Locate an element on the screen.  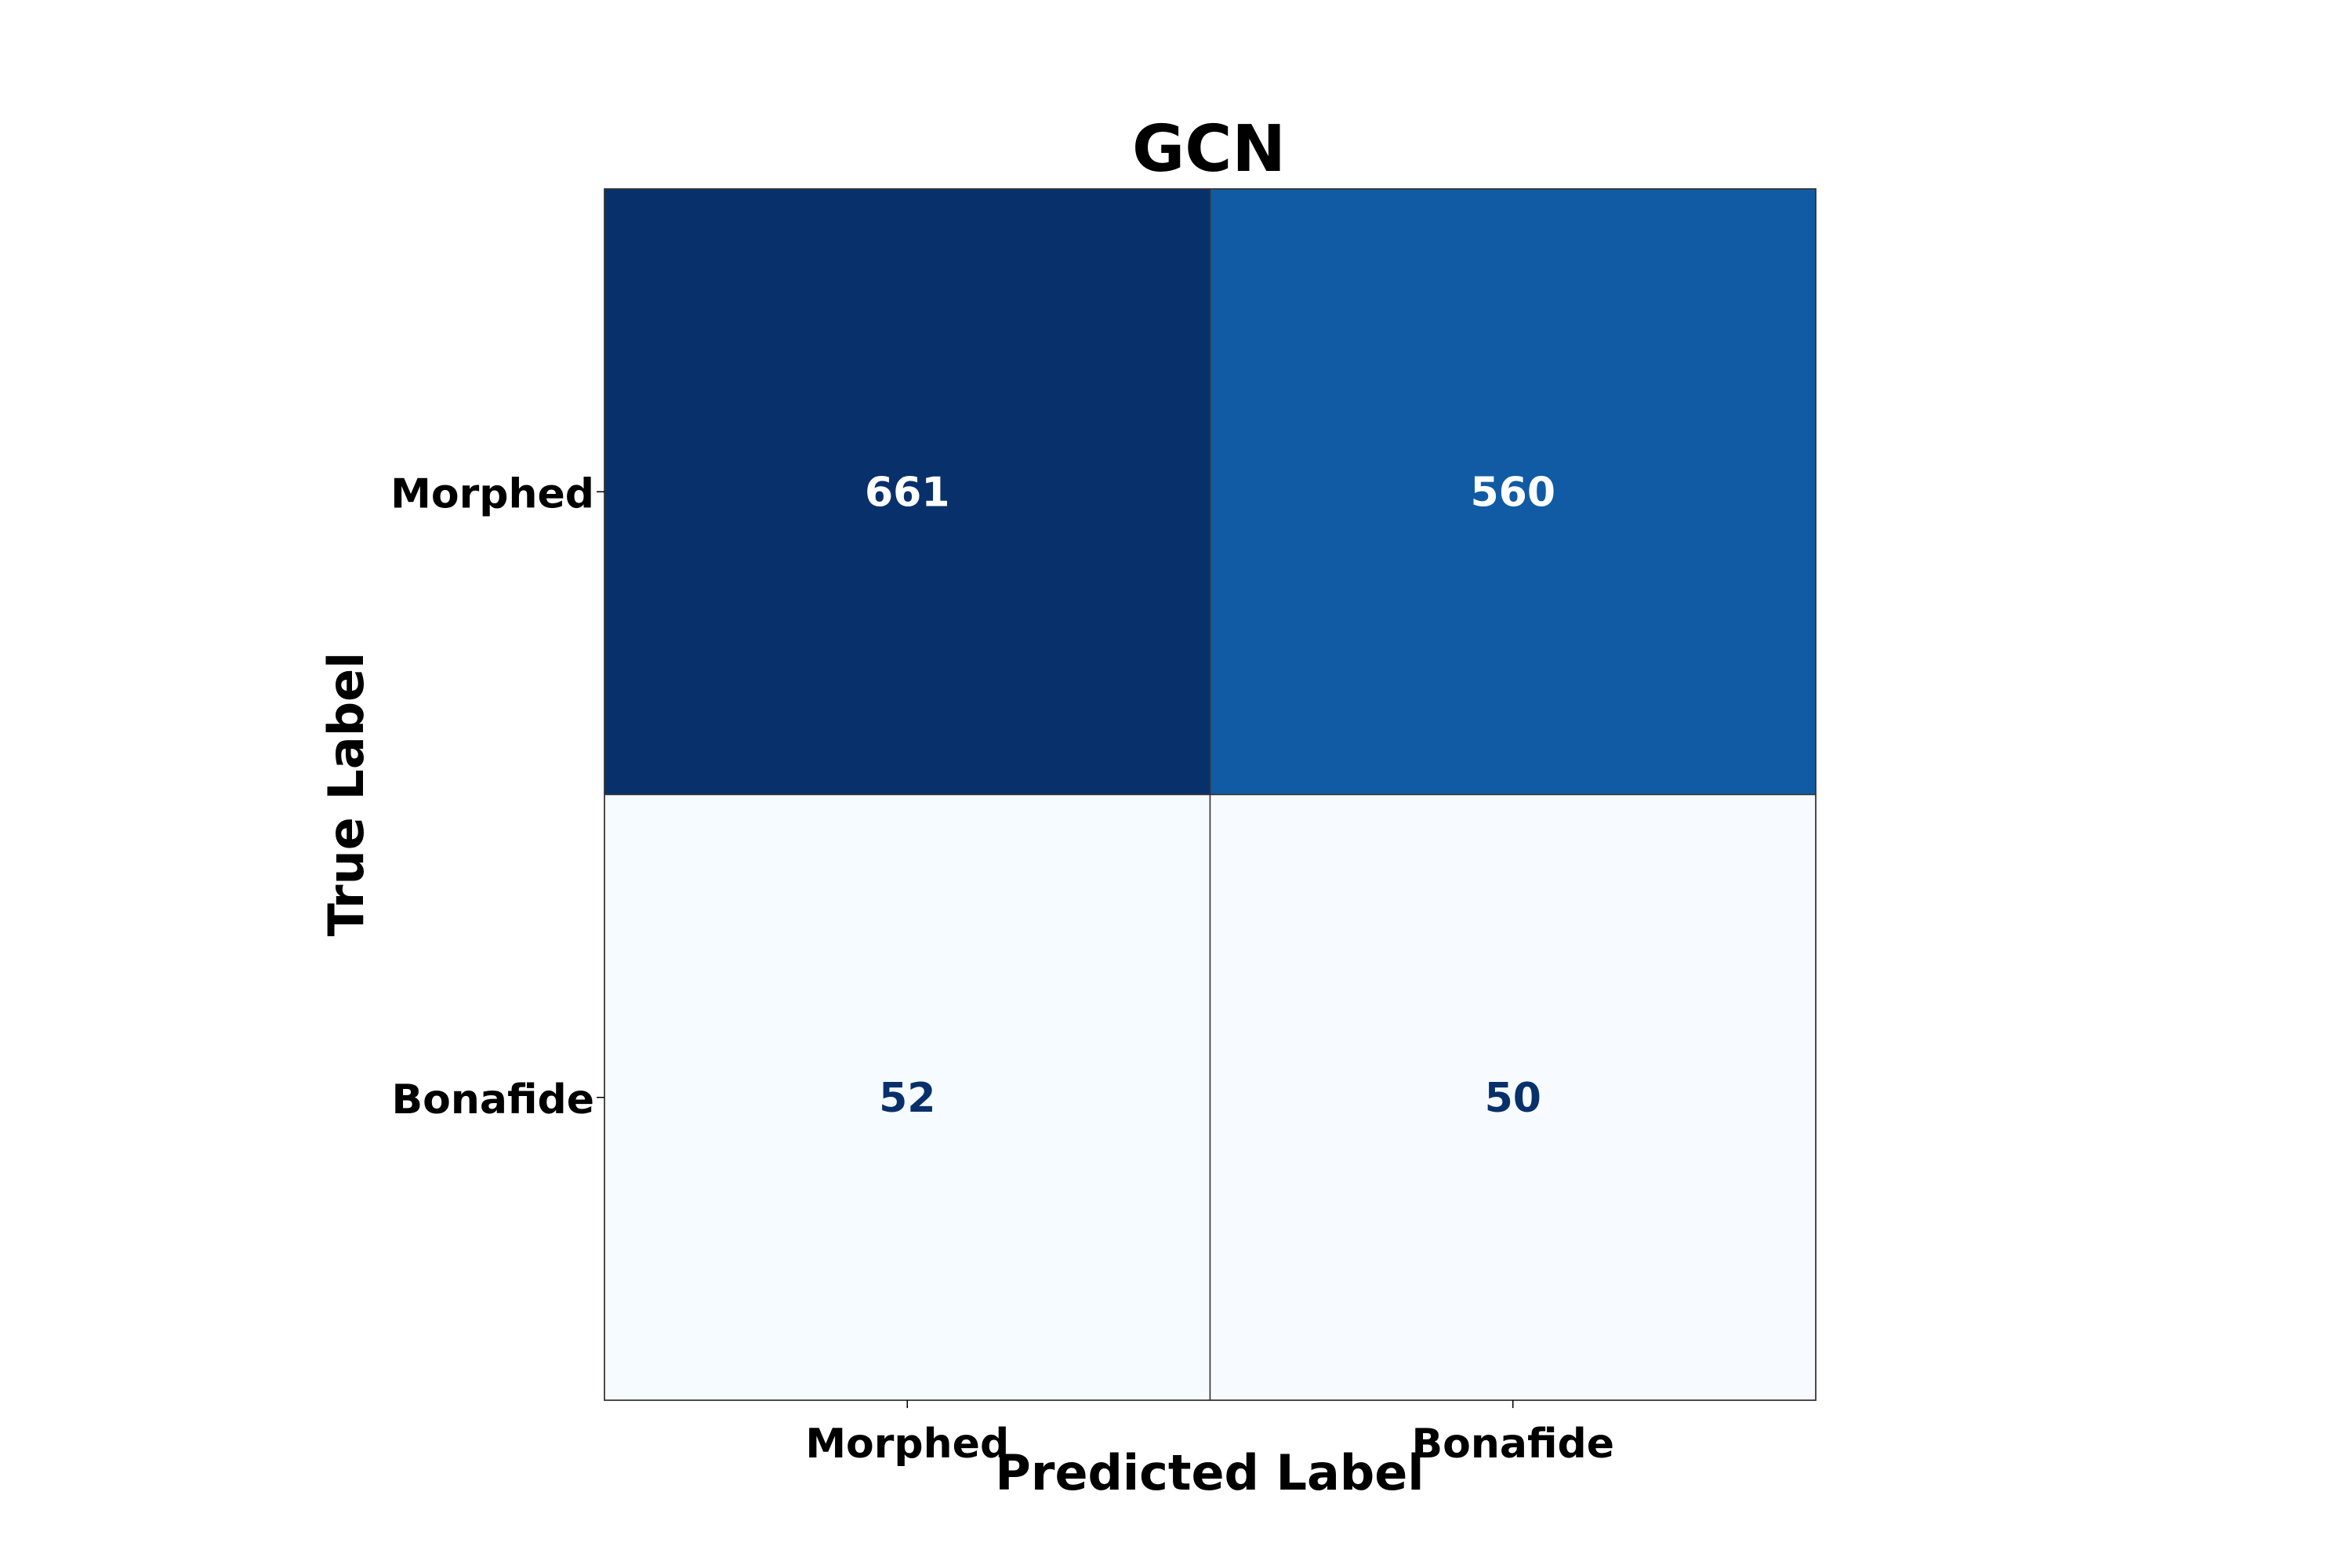
y-axis-ticks: Morphed Bonafide is located at coordinates (497, 796).